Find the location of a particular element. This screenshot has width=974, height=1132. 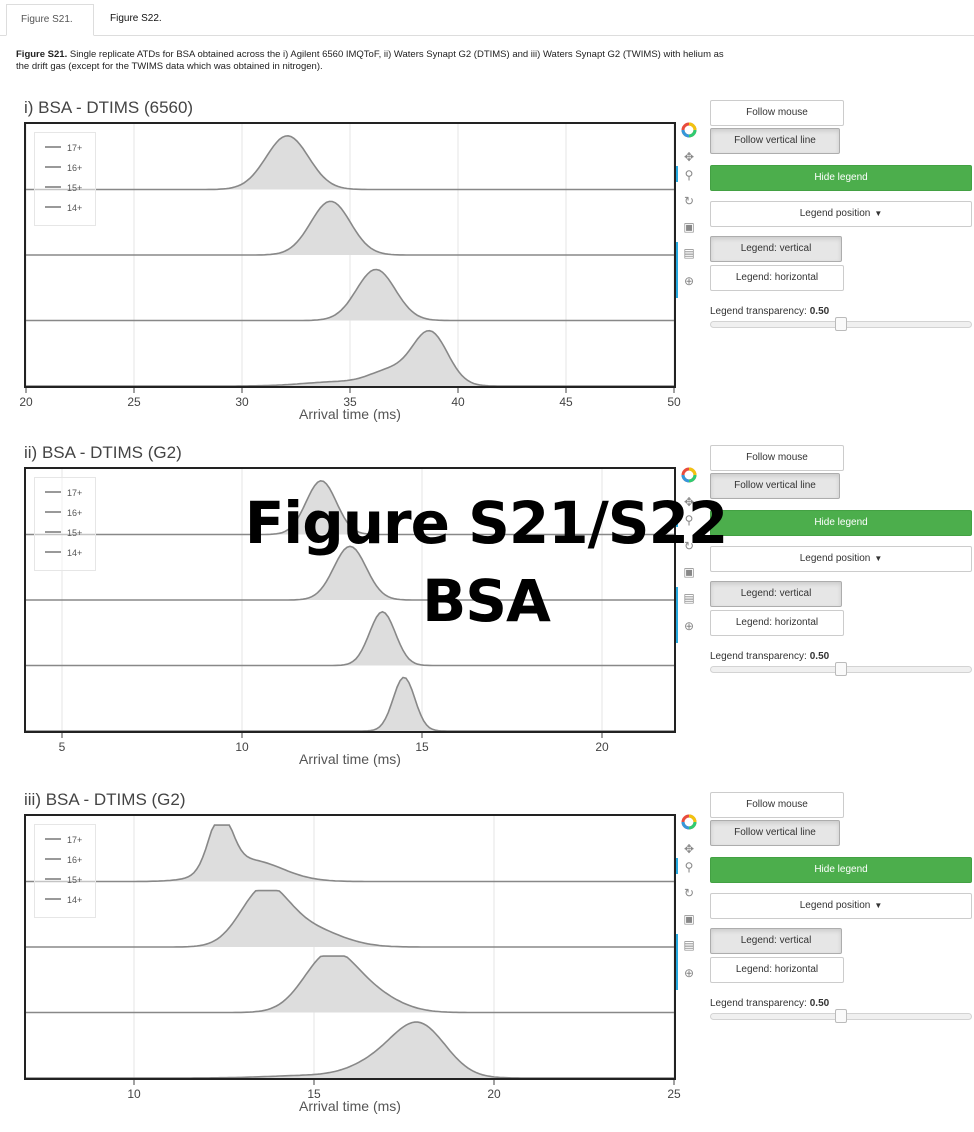

series-area-15+ is located at coordinates (350, 295).